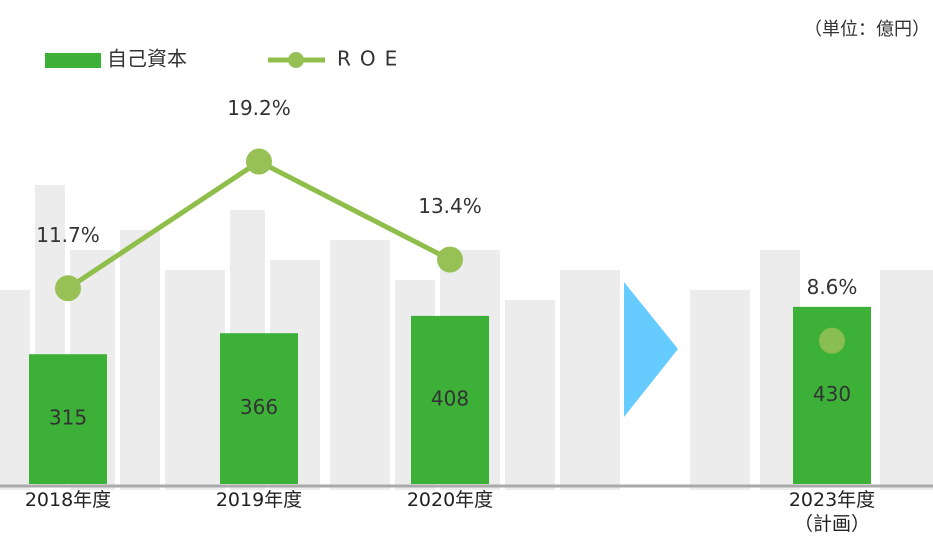  What do you see at coordinates (147, 59) in the screenshot?
I see `legend-label: 自己資本` at bounding box center [147, 59].